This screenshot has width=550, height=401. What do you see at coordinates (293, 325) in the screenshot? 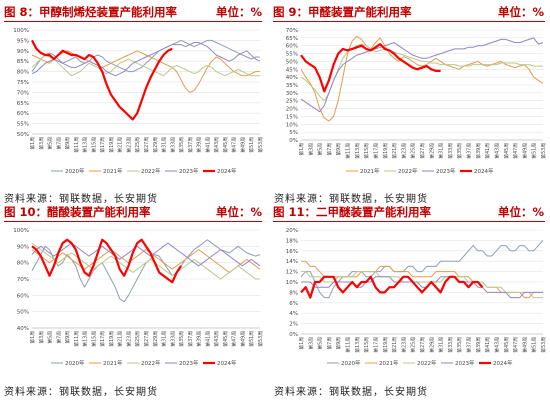
I see `y-tick-label: 2%` at bounding box center [293, 325].